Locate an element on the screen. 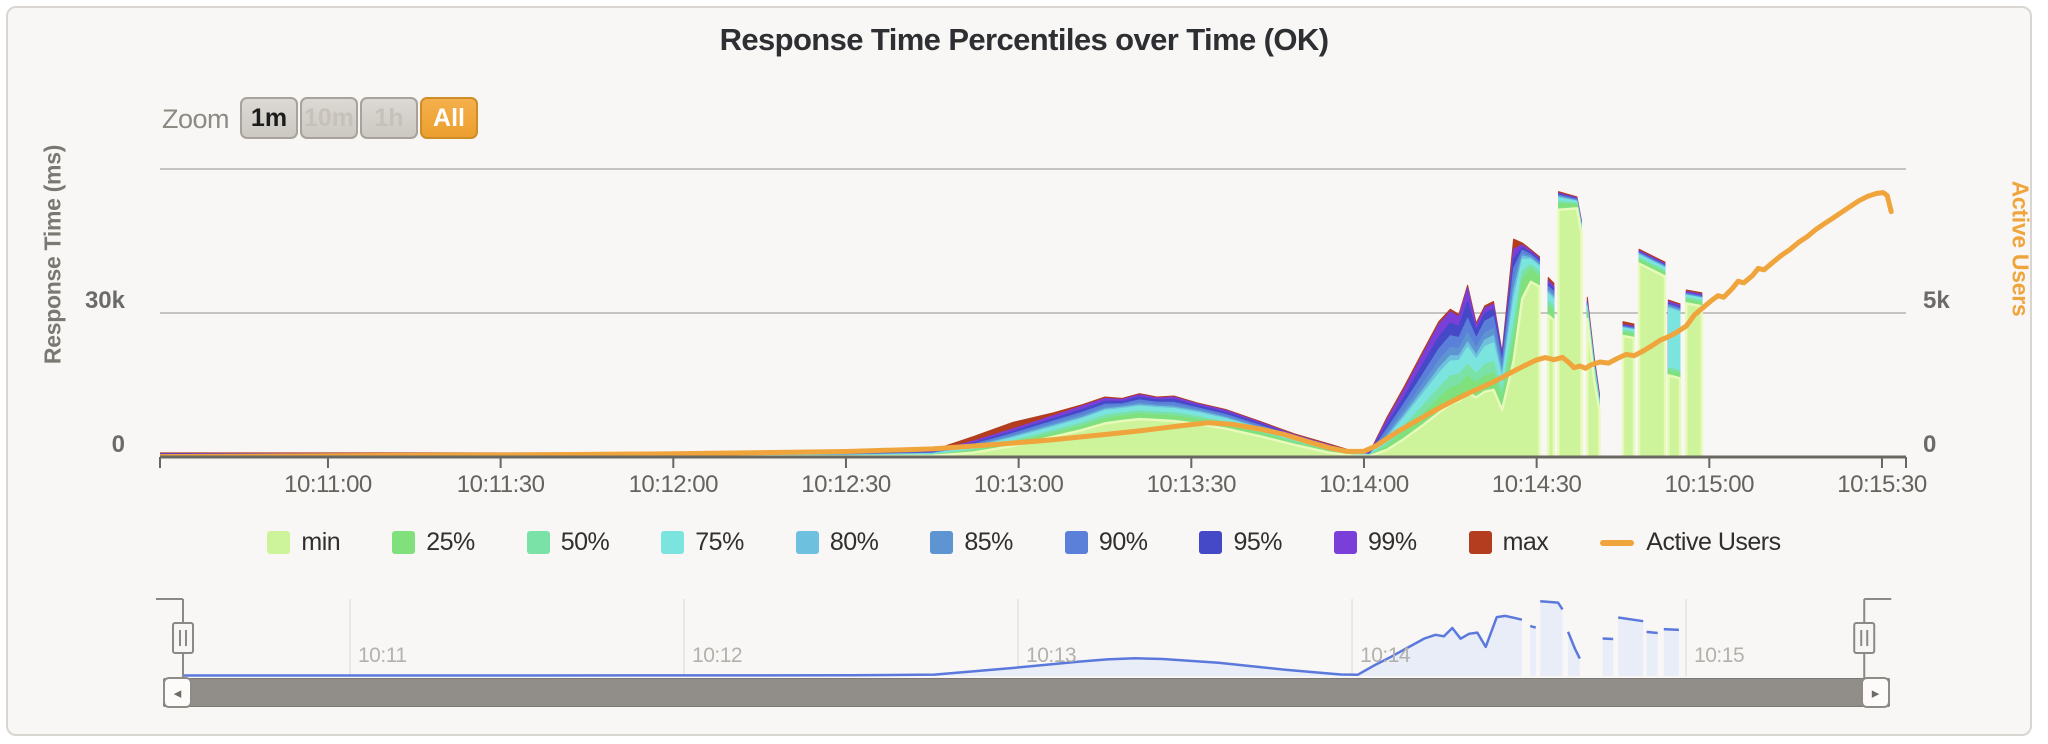 This screenshot has height=744, width=2048. zoom-button-10m: 10m is located at coordinates (329, 118).